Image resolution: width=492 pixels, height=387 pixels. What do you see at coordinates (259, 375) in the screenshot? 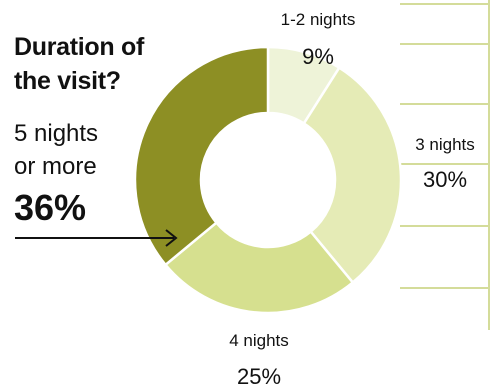
I see `slice-label-4-nights-value: 25%` at bounding box center [259, 375].